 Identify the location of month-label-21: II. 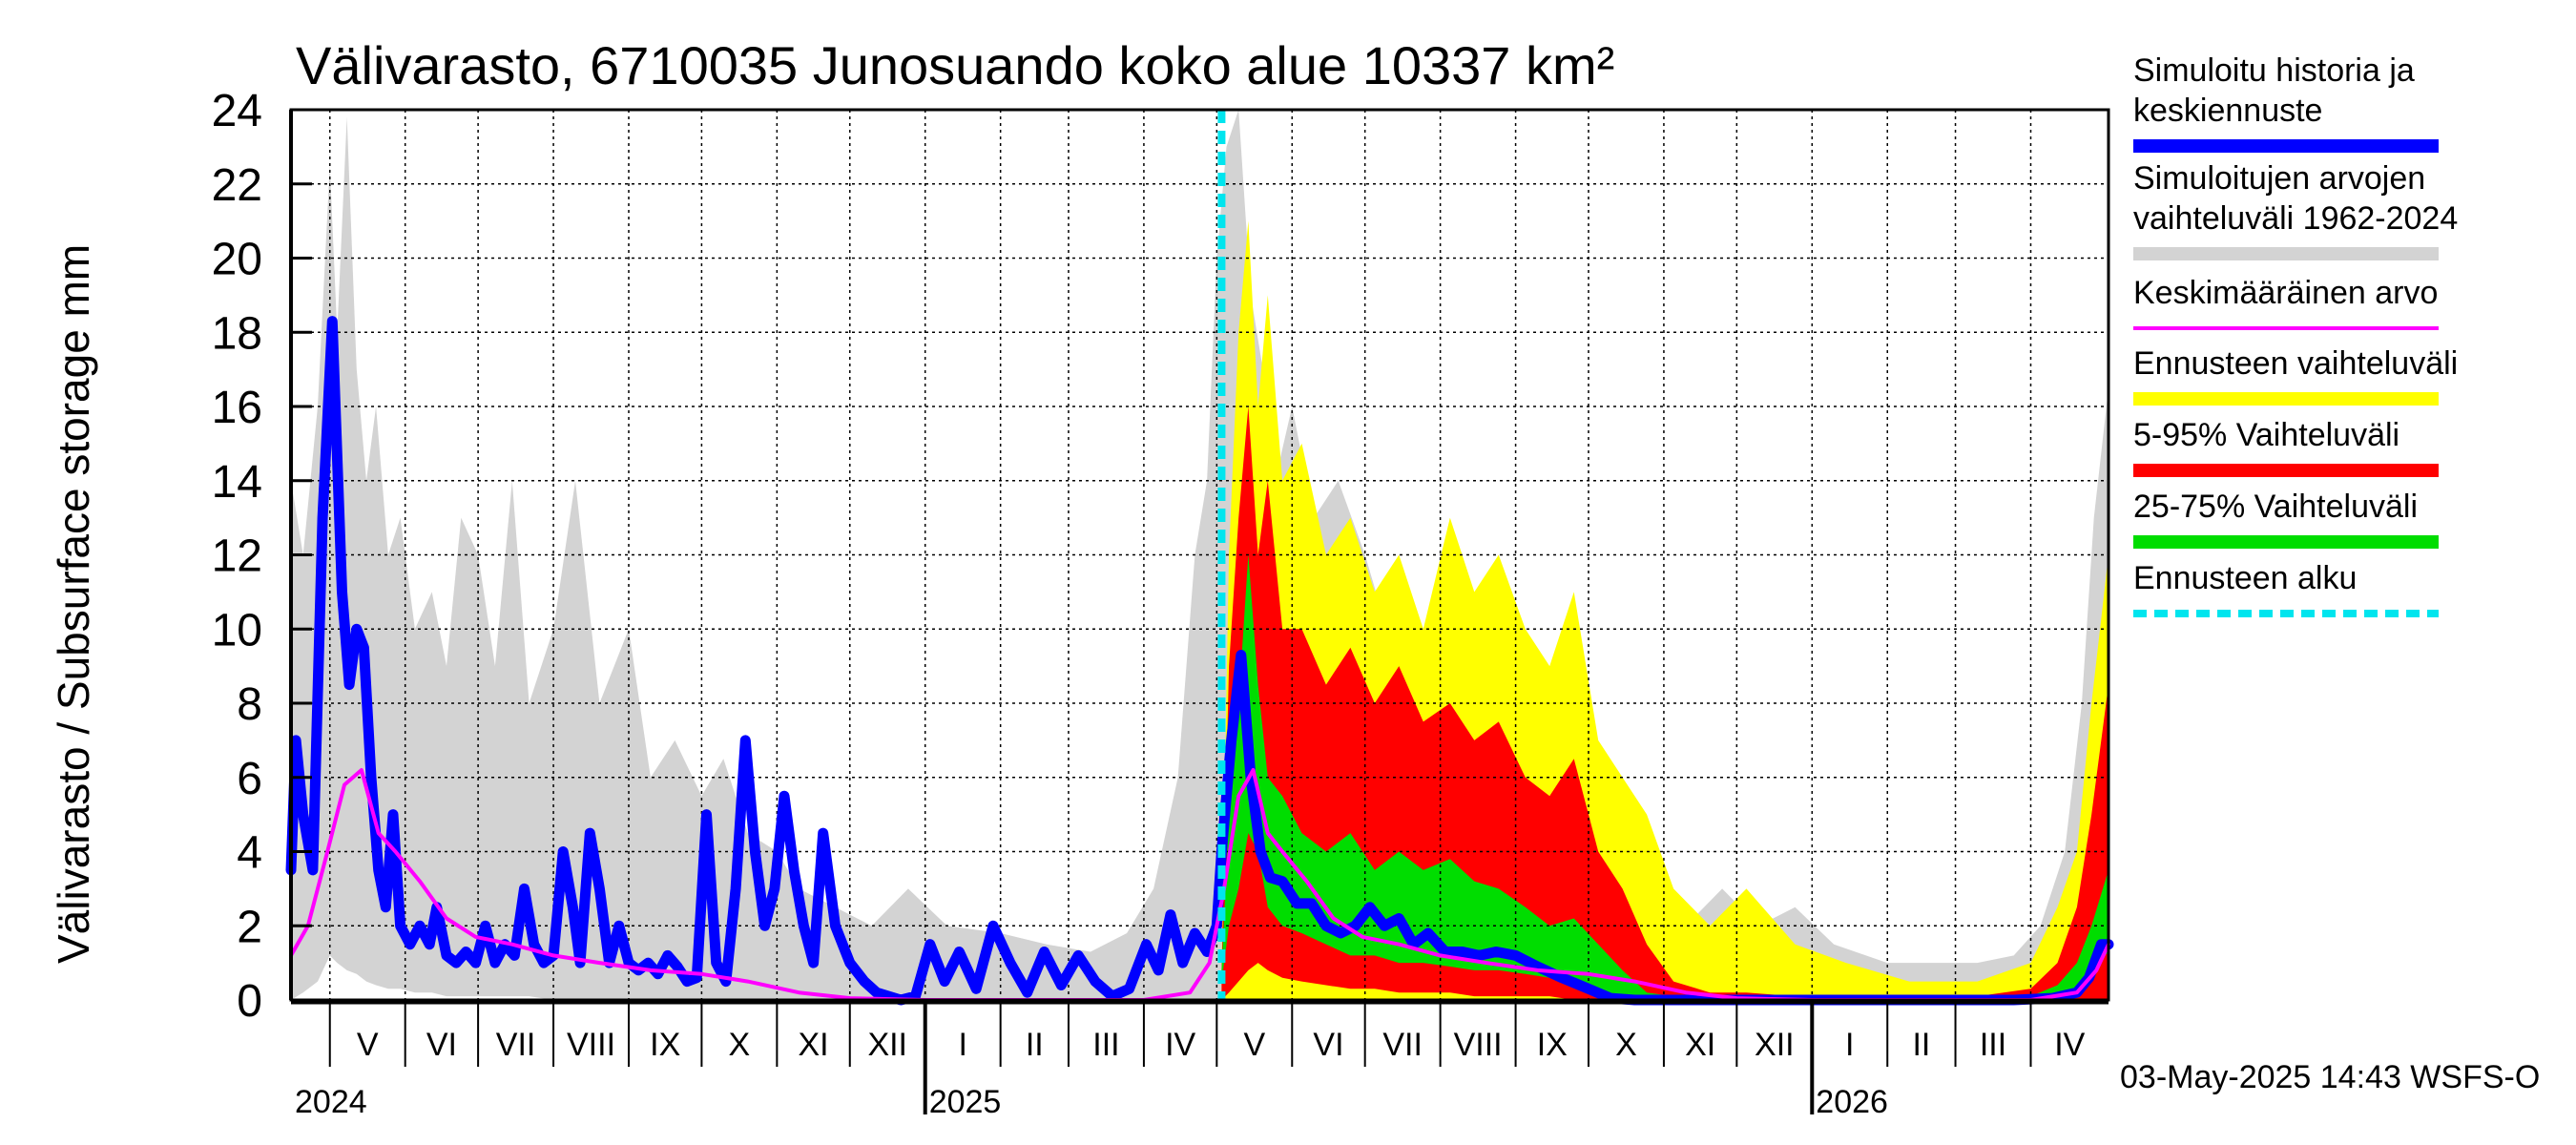
(1921, 1045).